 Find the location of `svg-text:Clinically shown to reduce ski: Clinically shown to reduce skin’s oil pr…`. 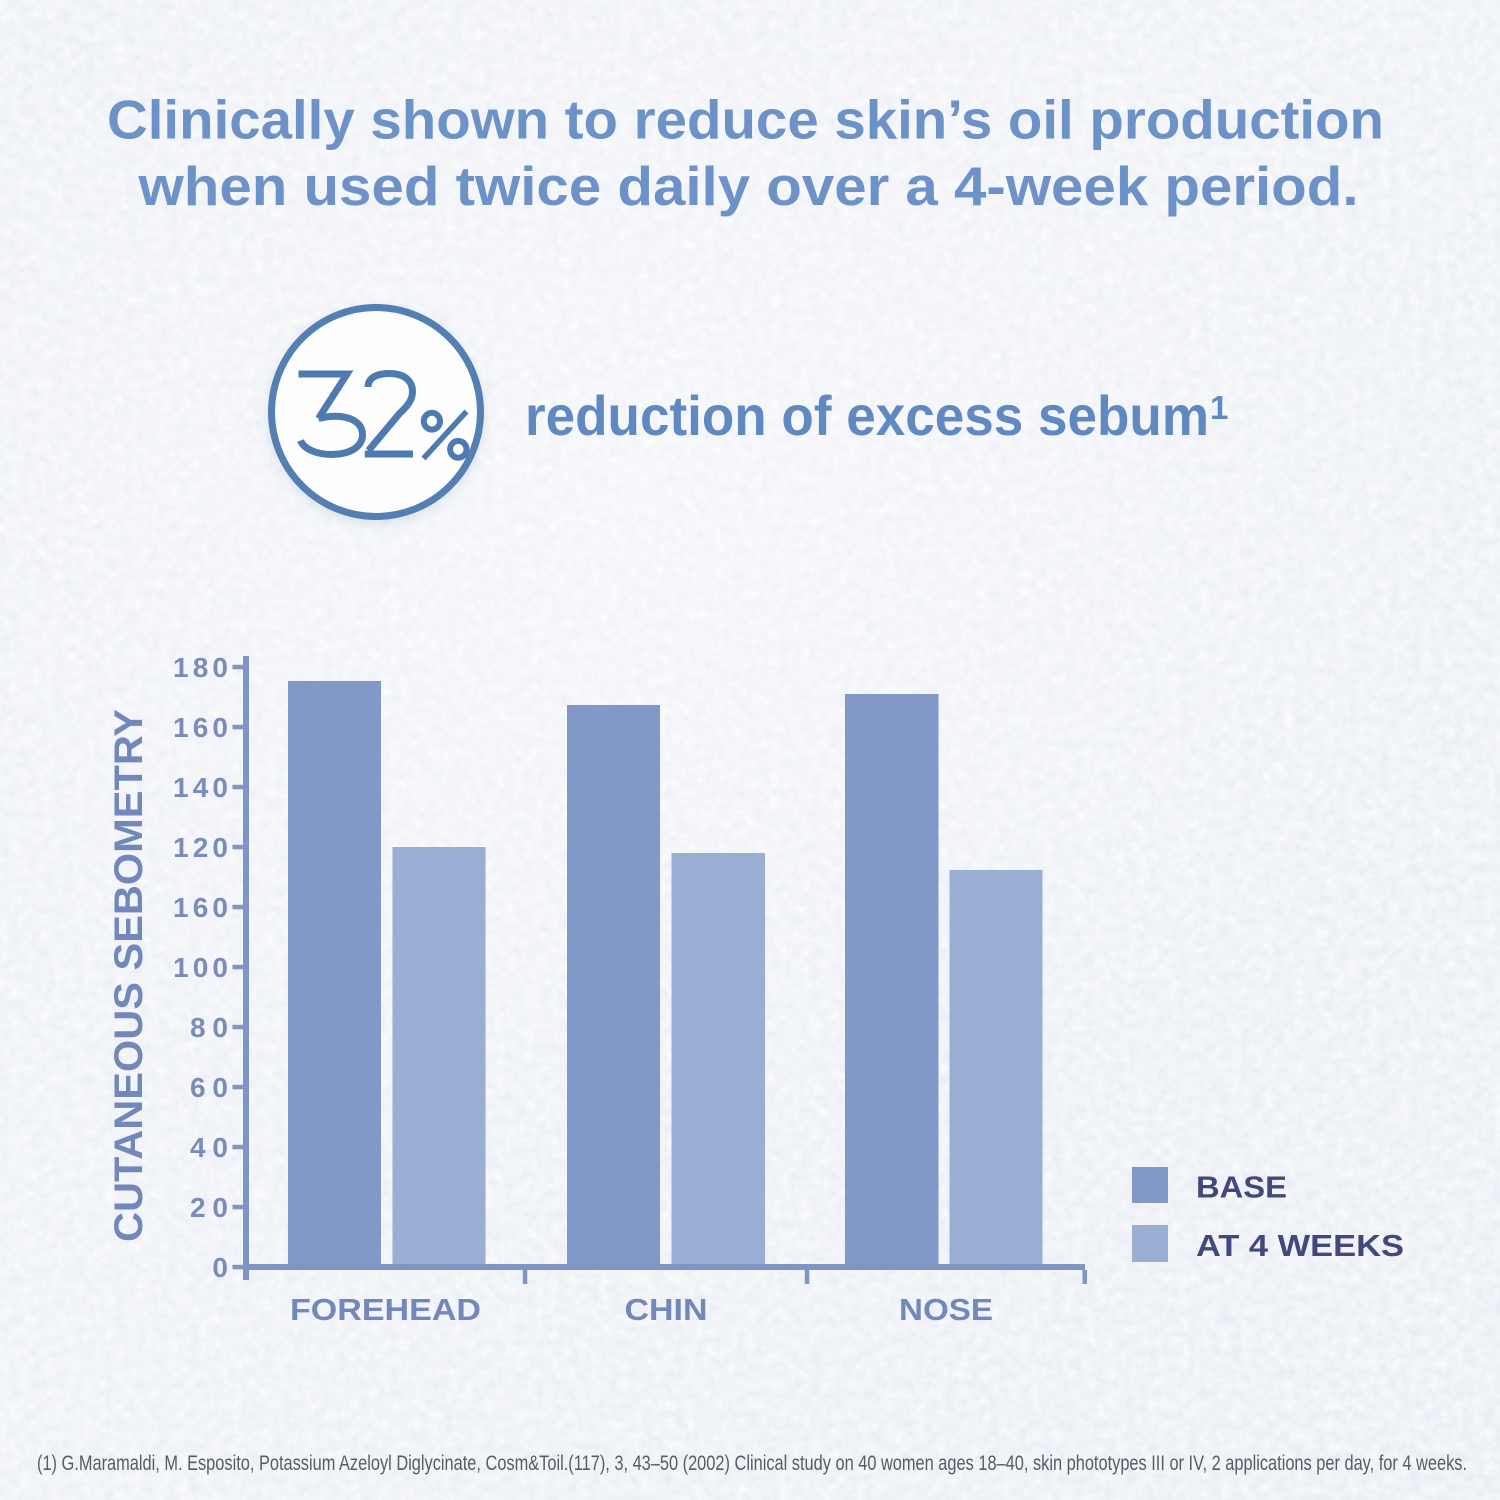

svg-text:Clinically shown to reduce ski: Clinically shown to reduce skin’s oil pr… is located at coordinates (745, 120).